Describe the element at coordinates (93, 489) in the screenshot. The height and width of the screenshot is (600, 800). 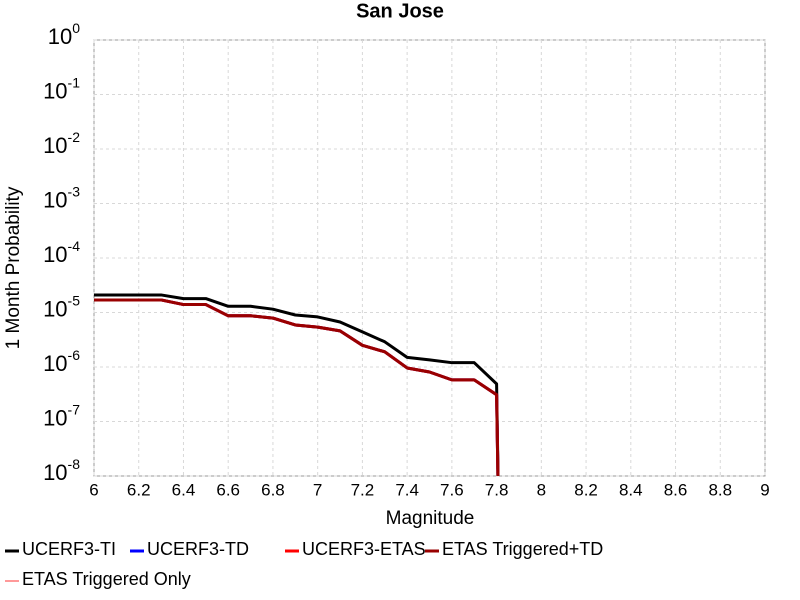
I see `x-tick-label: 6` at that location.